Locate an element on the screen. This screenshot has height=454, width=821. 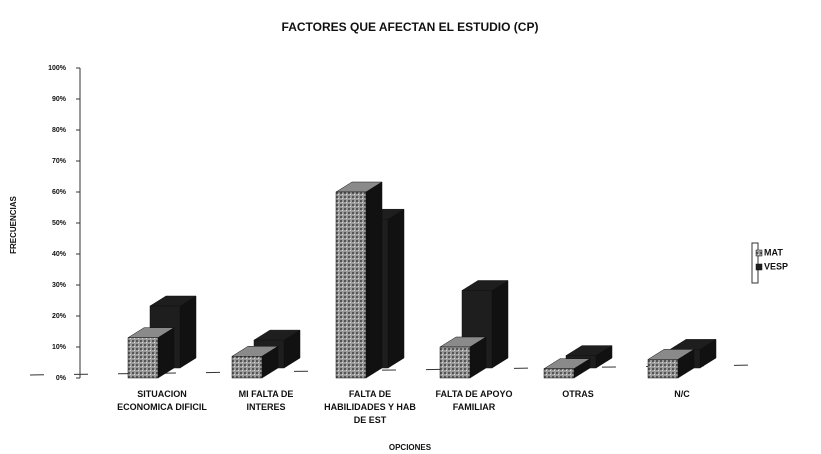
chart-title: FACTORES QUE AFECTAN EL ESTUDIO (CP) is located at coordinates (410, 27).